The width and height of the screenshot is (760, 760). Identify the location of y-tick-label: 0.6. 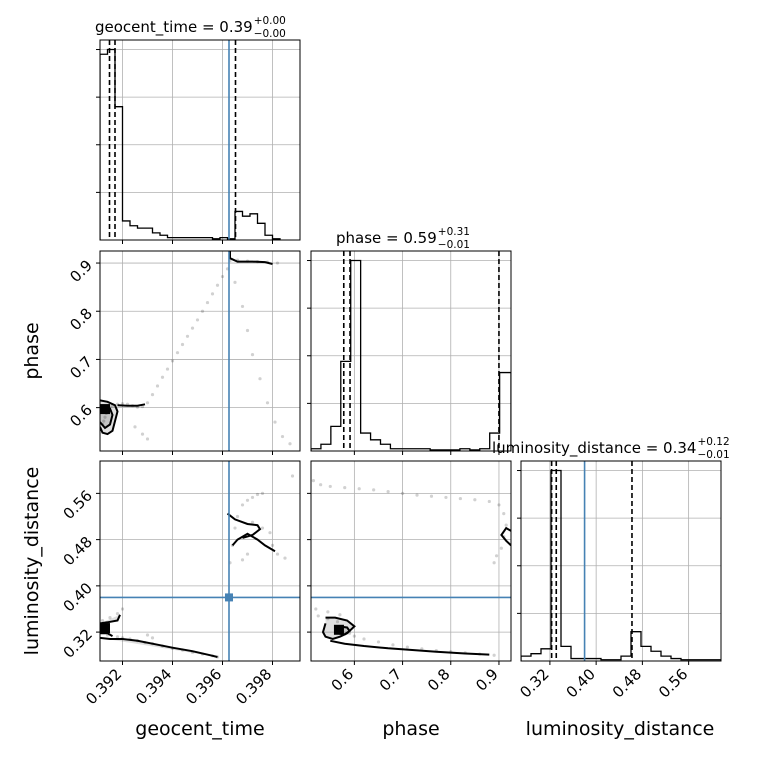
(81, 416).